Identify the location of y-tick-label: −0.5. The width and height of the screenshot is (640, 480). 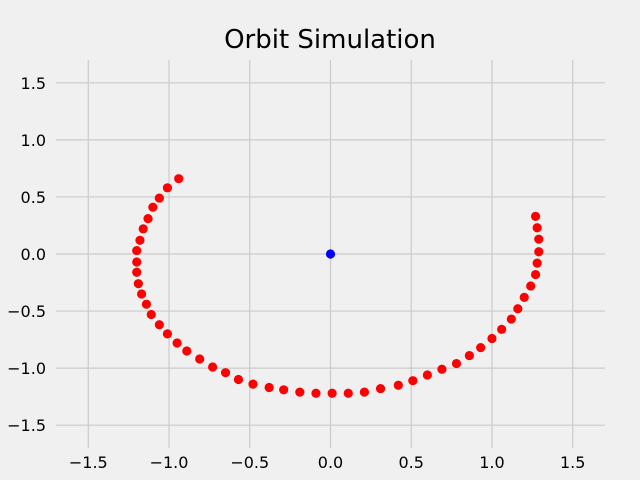
(26, 311).